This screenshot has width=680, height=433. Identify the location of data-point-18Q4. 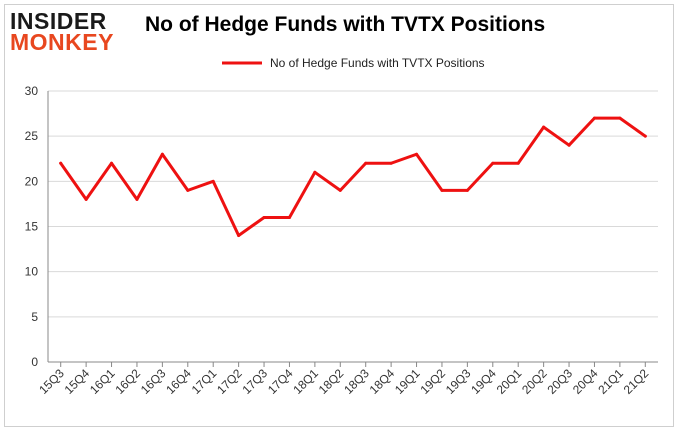
(391, 163).